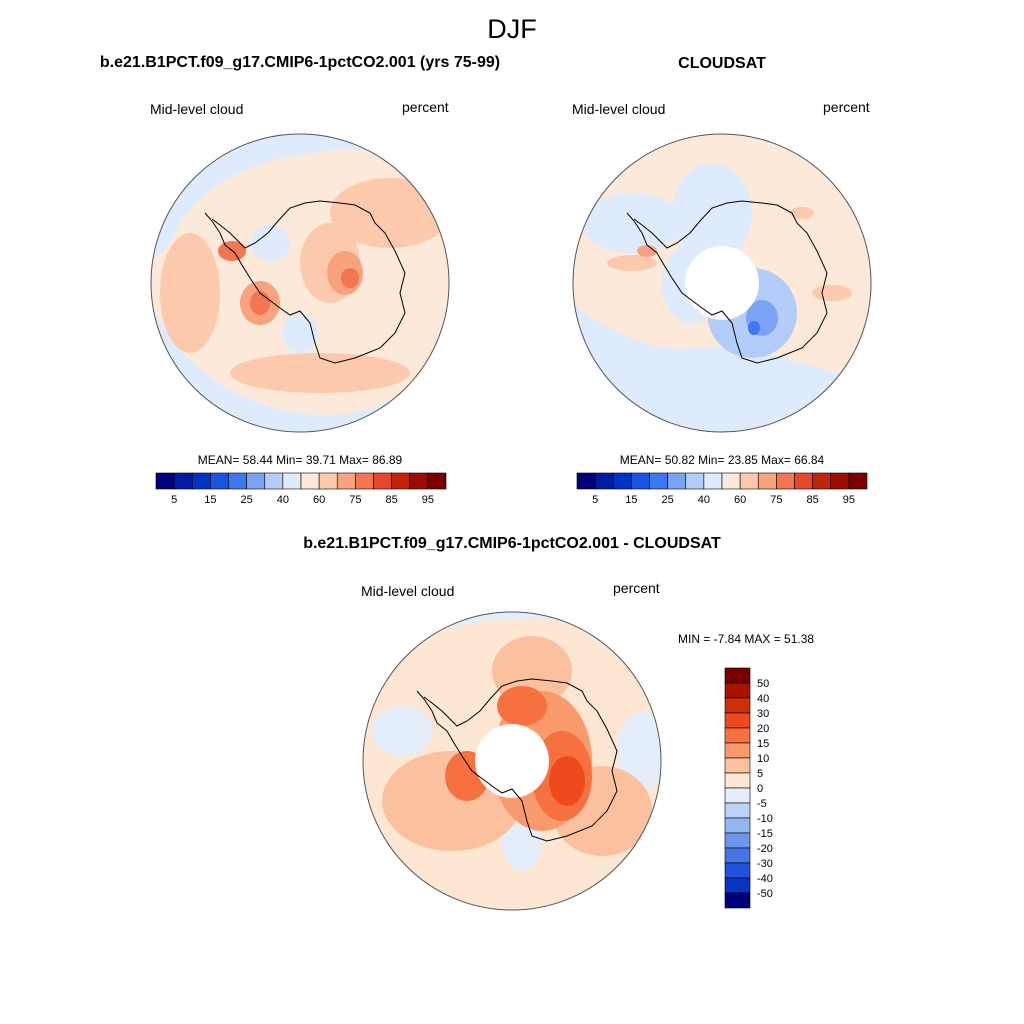 The height and width of the screenshot is (1024, 1024). Describe the element at coordinates (763, 714) in the screenshot. I see `colorbar3-tick-label: 30` at that location.